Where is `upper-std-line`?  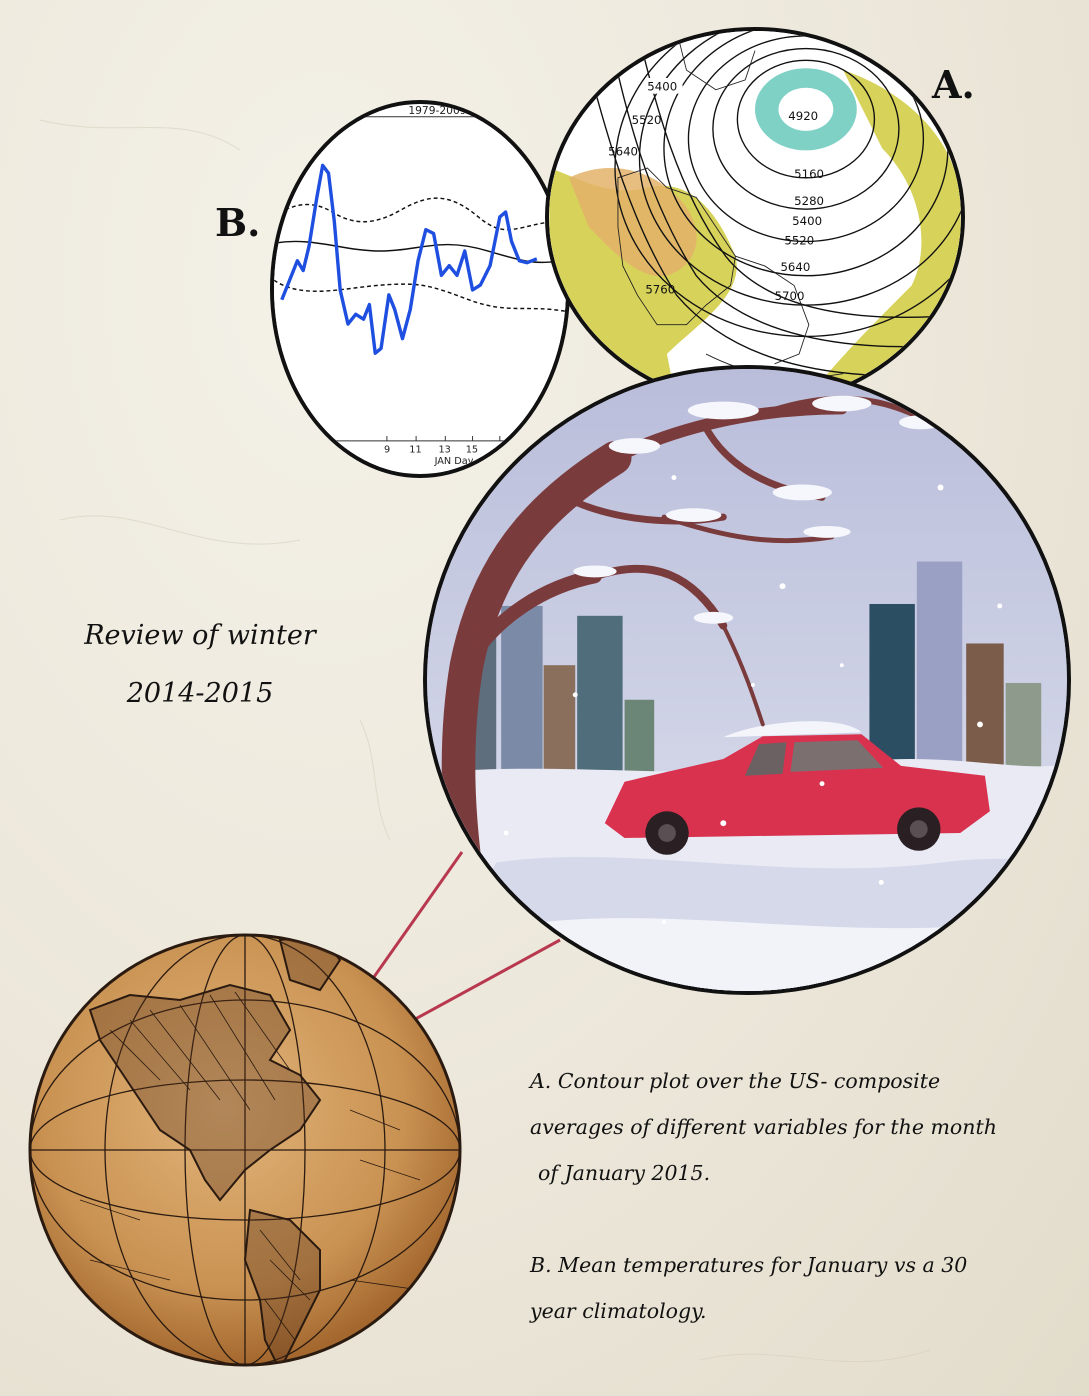 upper-std-line is located at coordinates (420, 214).